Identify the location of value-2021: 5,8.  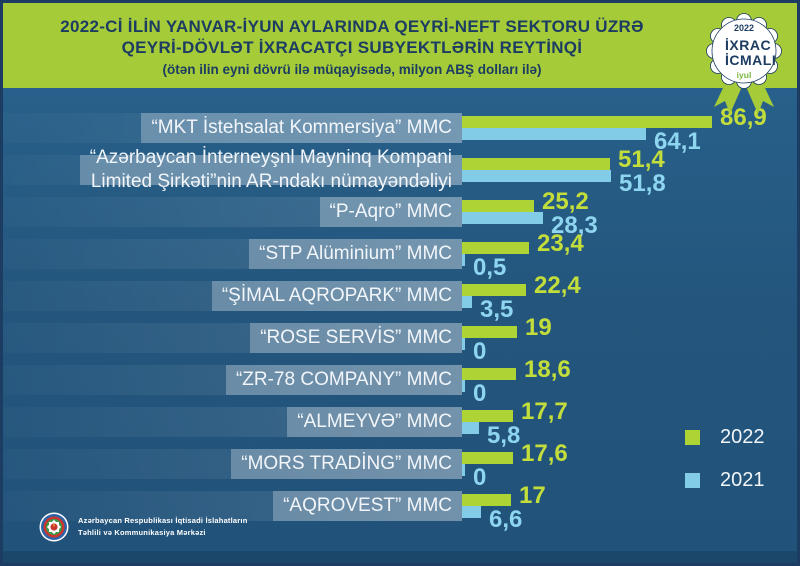
(504, 435).